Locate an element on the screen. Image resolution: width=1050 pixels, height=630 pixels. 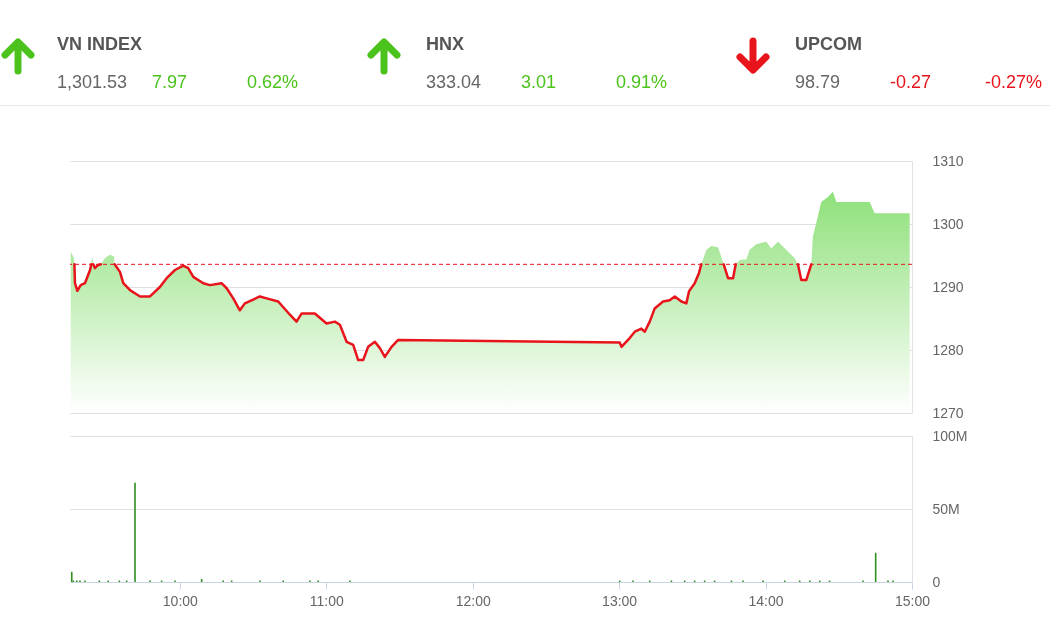
category-label: UPCOM is located at coordinates (828, 44).